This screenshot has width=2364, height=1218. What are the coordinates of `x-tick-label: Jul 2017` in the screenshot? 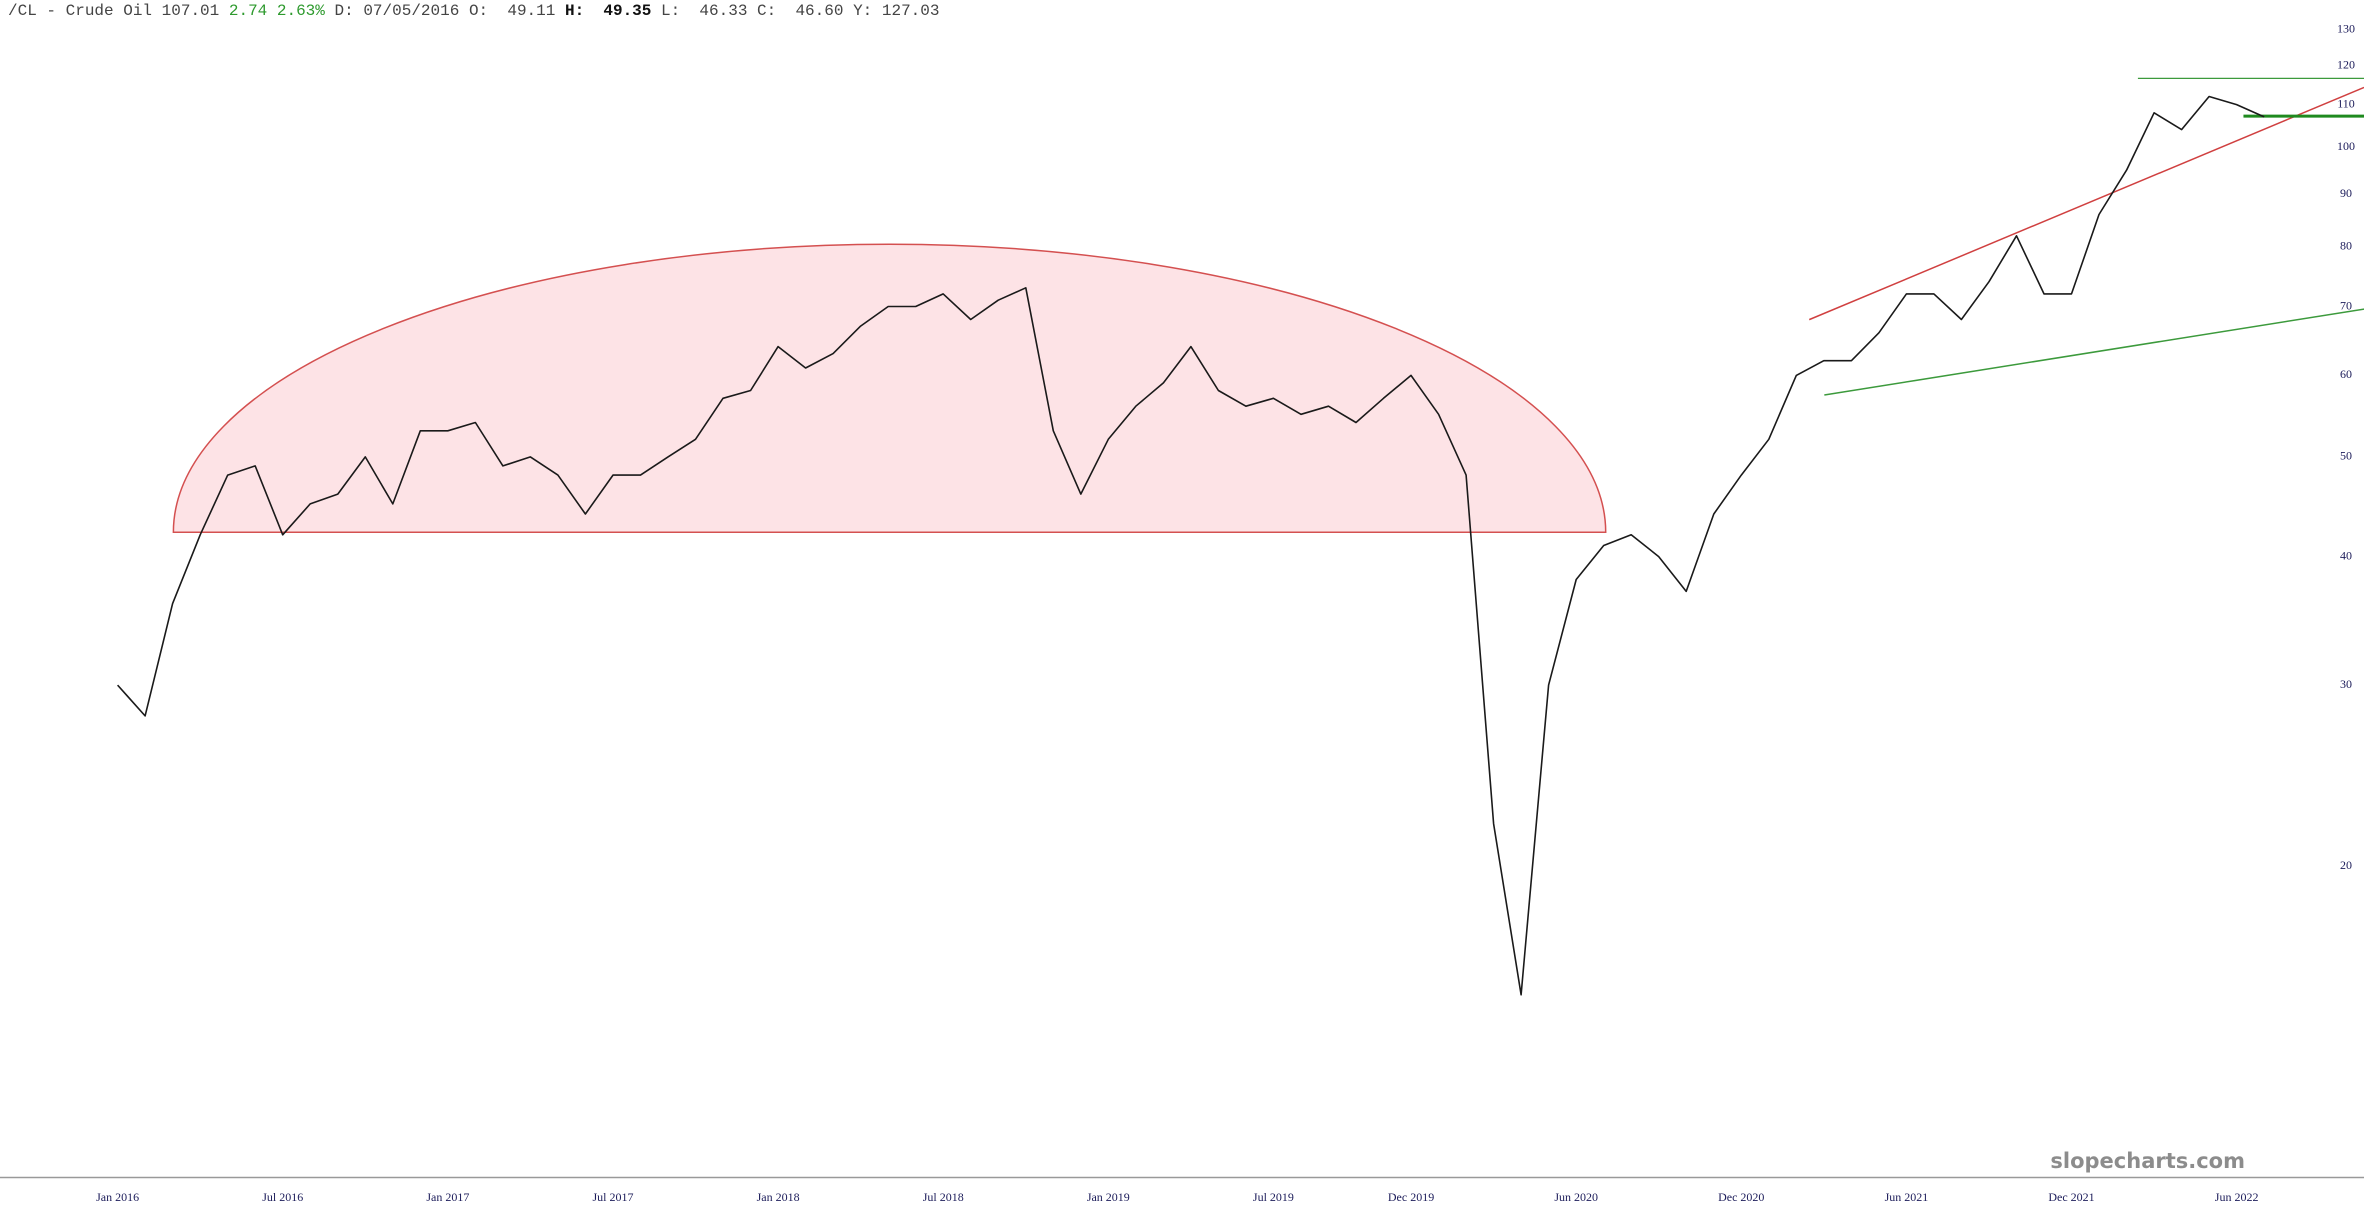 It's located at (612, 1197).